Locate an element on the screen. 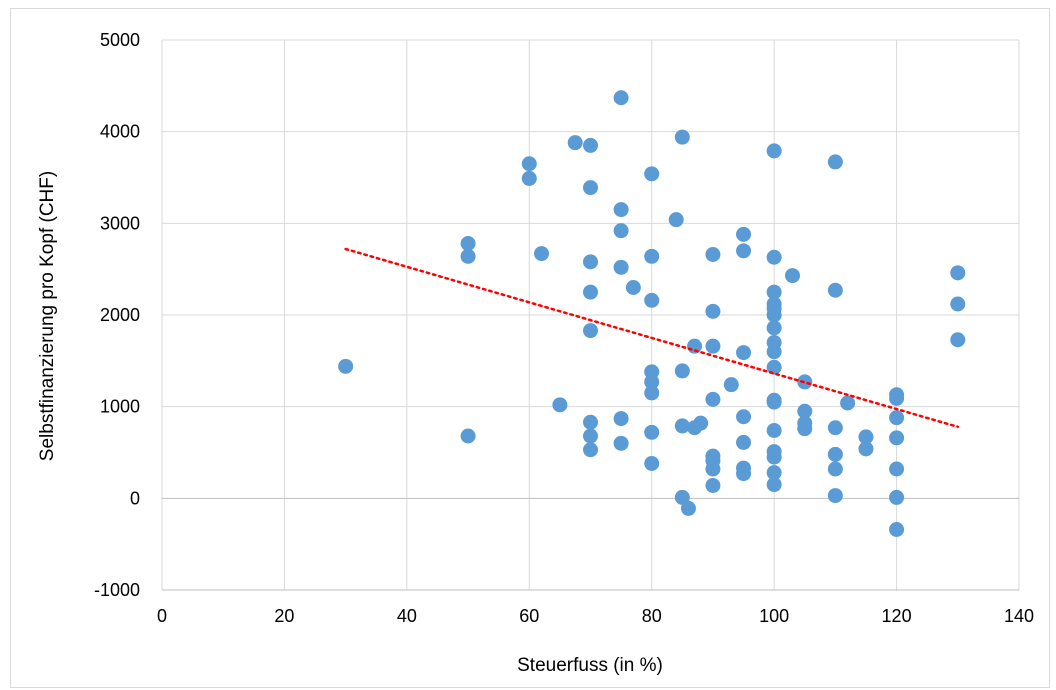 Image resolution: width=1056 pixels, height=690 pixels. x-tick-label: 120 is located at coordinates (897, 616).